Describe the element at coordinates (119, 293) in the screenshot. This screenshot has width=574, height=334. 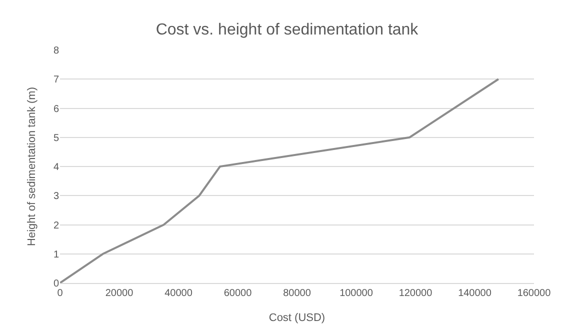
I see `x-tick-label: 20000` at that location.